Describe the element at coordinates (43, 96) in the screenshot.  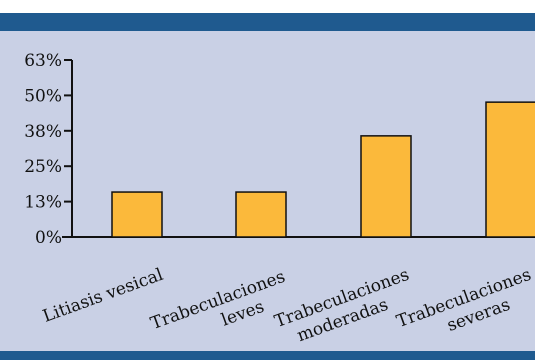
I see `y-tick-label: 50%` at that location.